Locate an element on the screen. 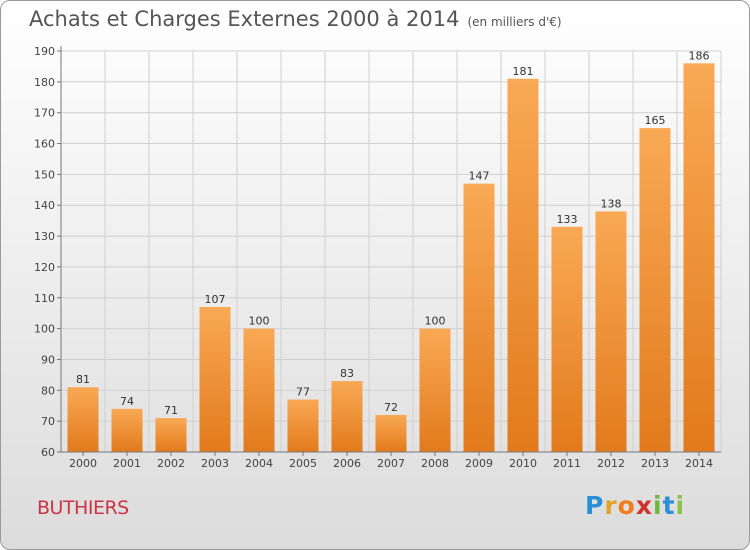 Image resolution: width=750 pixels, height=550 pixels. logo-letter: t is located at coordinates (669, 505).